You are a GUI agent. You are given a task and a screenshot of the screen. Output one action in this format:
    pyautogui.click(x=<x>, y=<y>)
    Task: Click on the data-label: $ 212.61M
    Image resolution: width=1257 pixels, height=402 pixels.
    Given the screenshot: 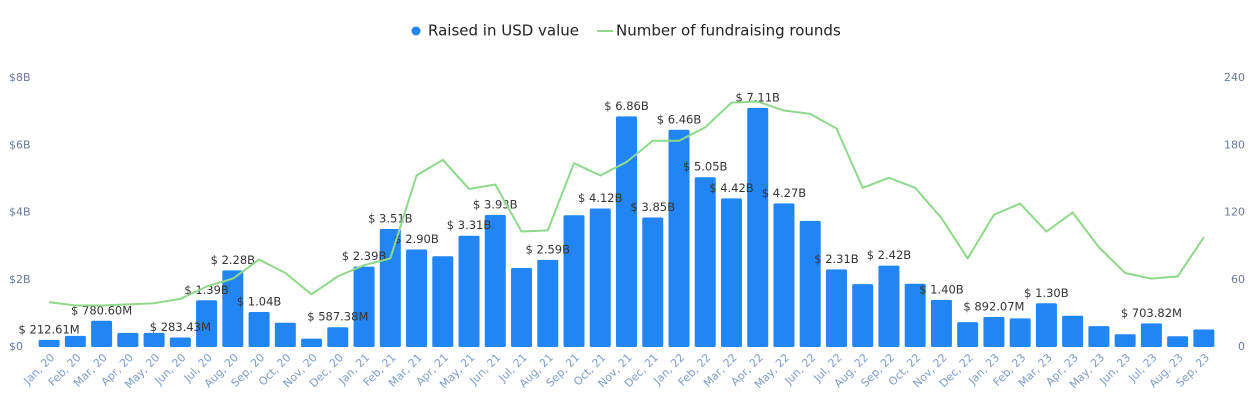 What is the action you would take?
    pyautogui.click(x=49, y=329)
    